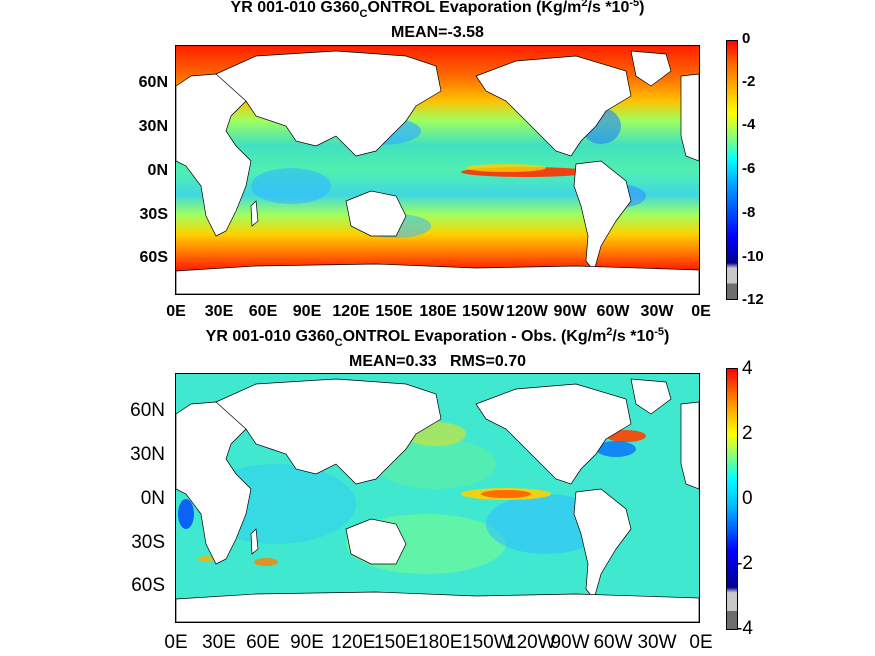  What do you see at coordinates (147, 454) in the screenshot?
I see `bottom-lat-label-30n: 30N` at bounding box center [147, 454].